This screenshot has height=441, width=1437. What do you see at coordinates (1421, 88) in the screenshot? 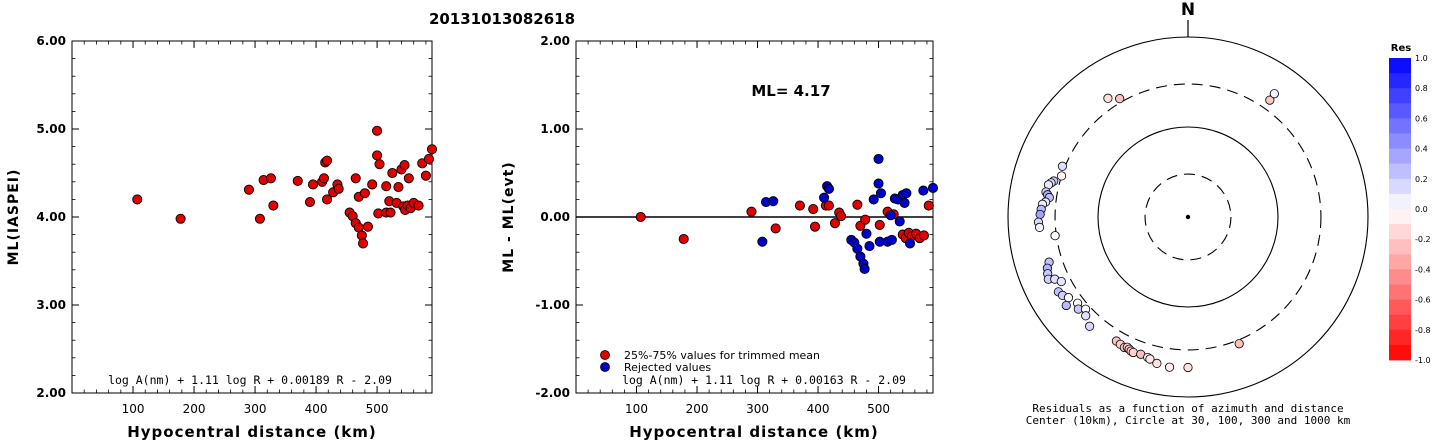
I see `colorbar-tick-label: 0.8` at bounding box center [1421, 88].